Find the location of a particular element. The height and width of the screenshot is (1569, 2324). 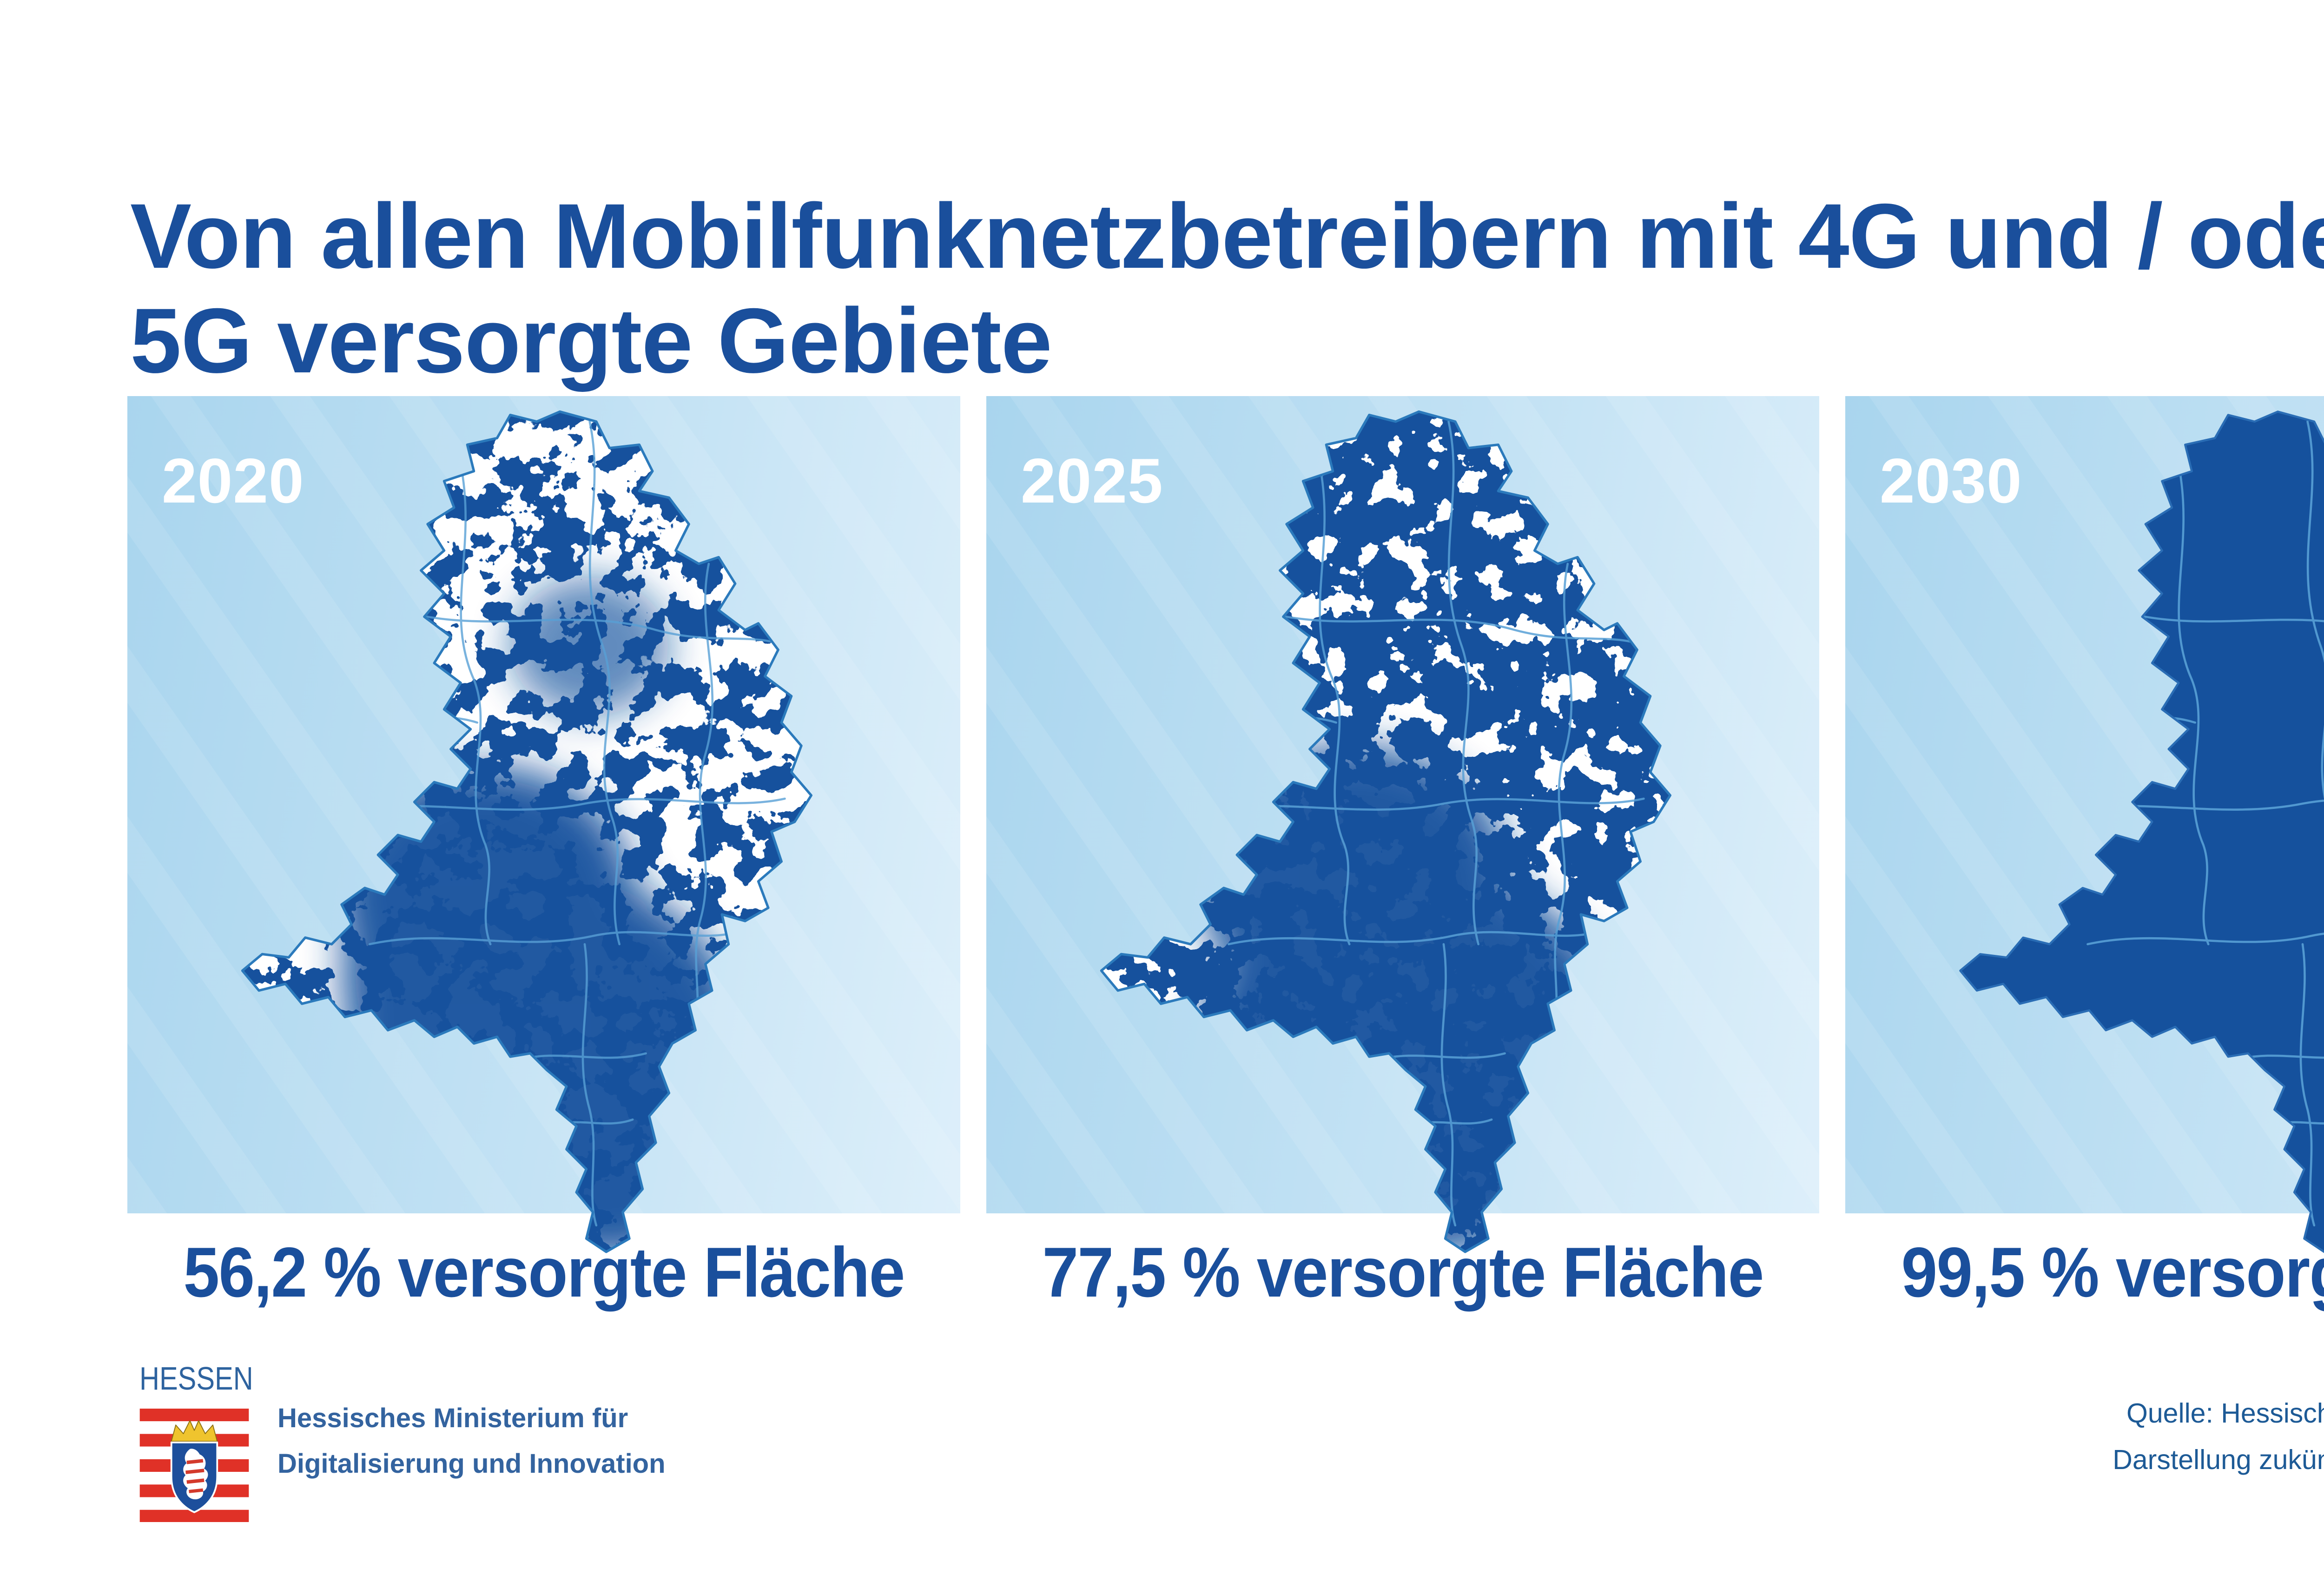

page-title-line2: 5G versorgte Gebiete is located at coordinates (591, 341).